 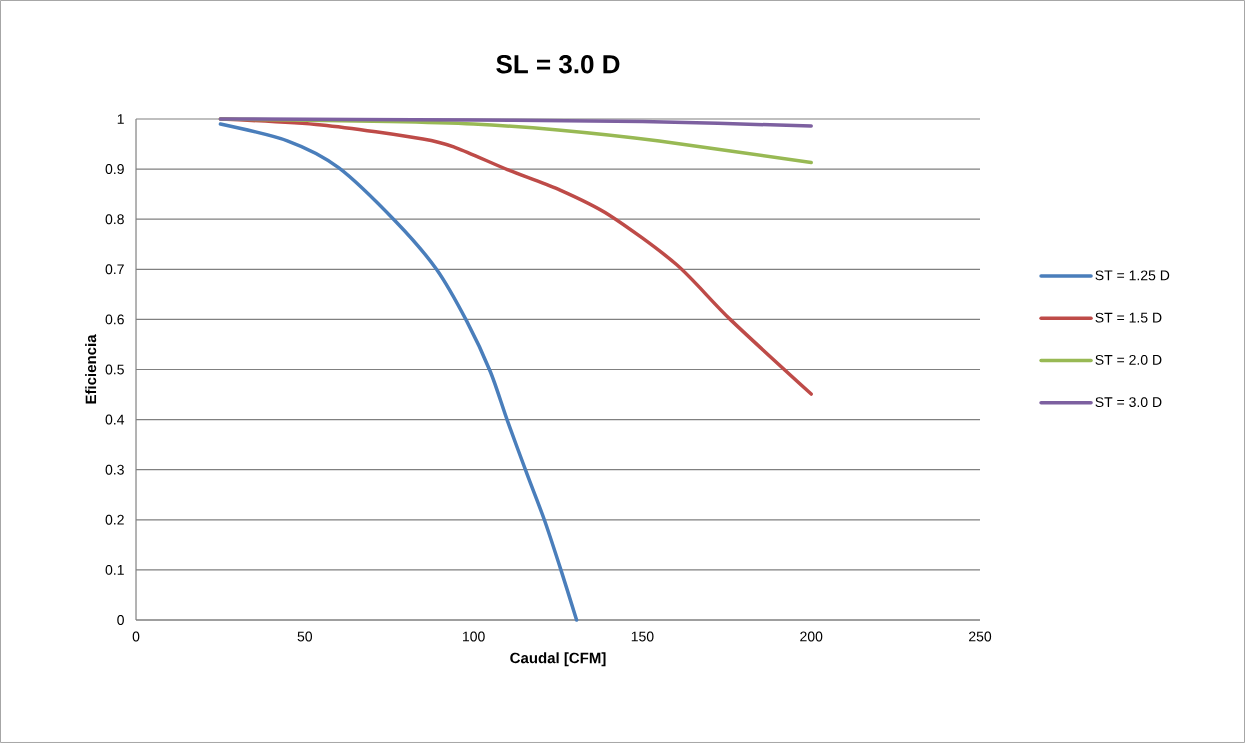 What do you see at coordinates (811, 636) in the screenshot?
I see `x-tick-label: 200` at bounding box center [811, 636].